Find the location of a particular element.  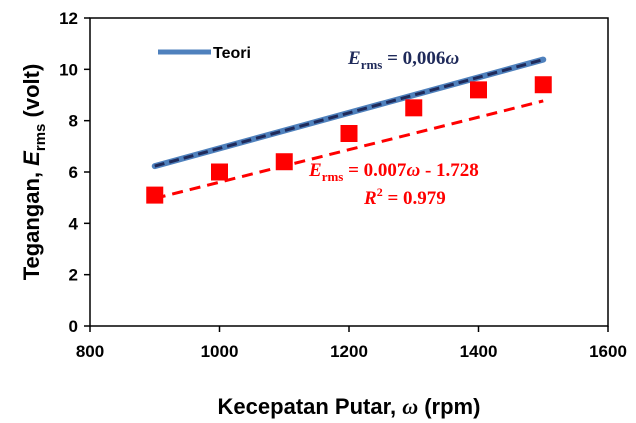

fit-trendline is located at coordinates (349, 149).